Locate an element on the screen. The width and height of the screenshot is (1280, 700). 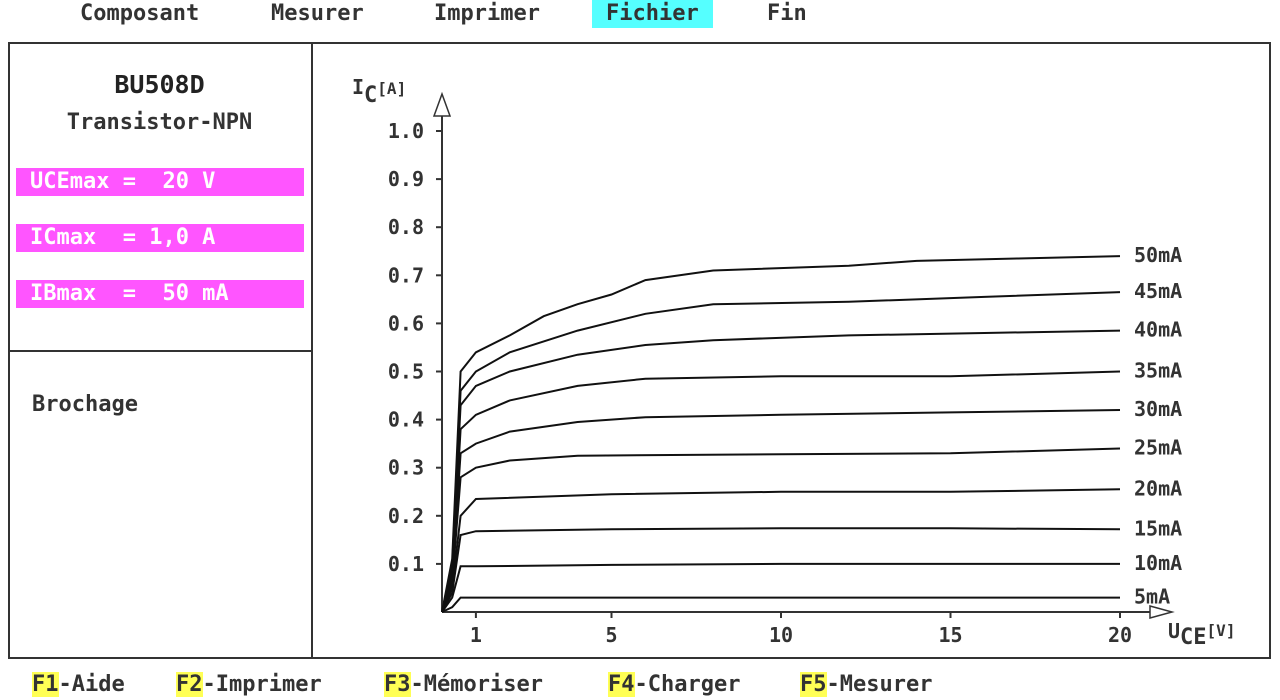
spec-ibmax: IBmax = 50 mA is located at coordinates (160, 294).